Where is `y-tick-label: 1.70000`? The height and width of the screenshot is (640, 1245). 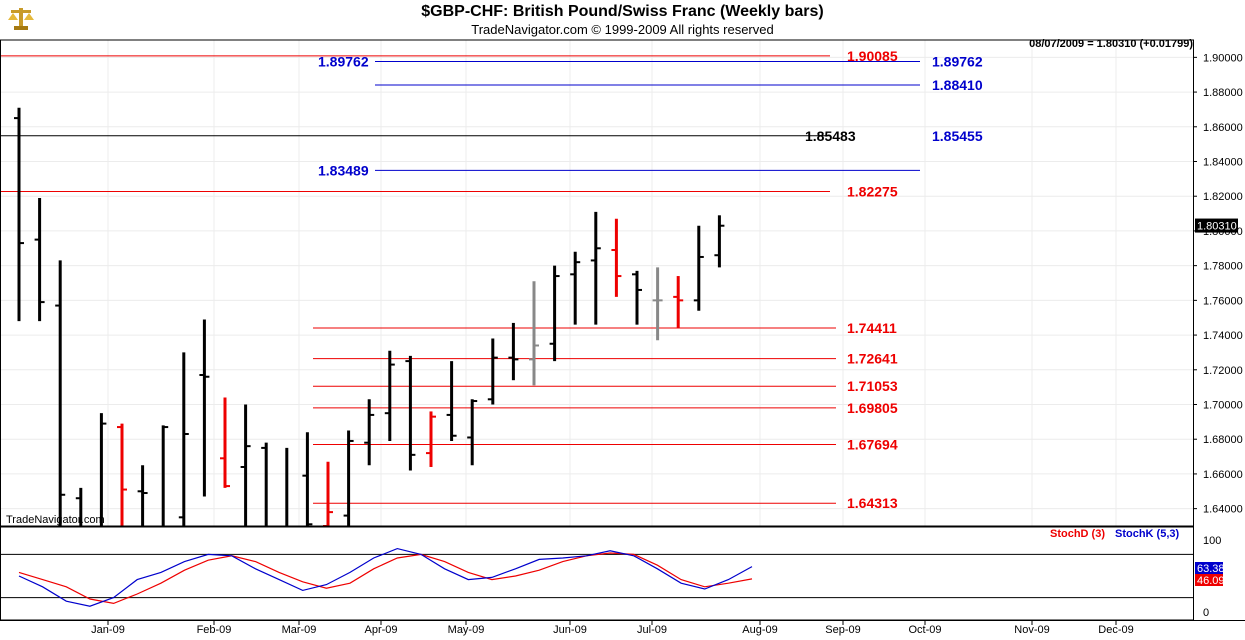 y-tick-label: 1.70000 is located at coordinates (1223, 406).